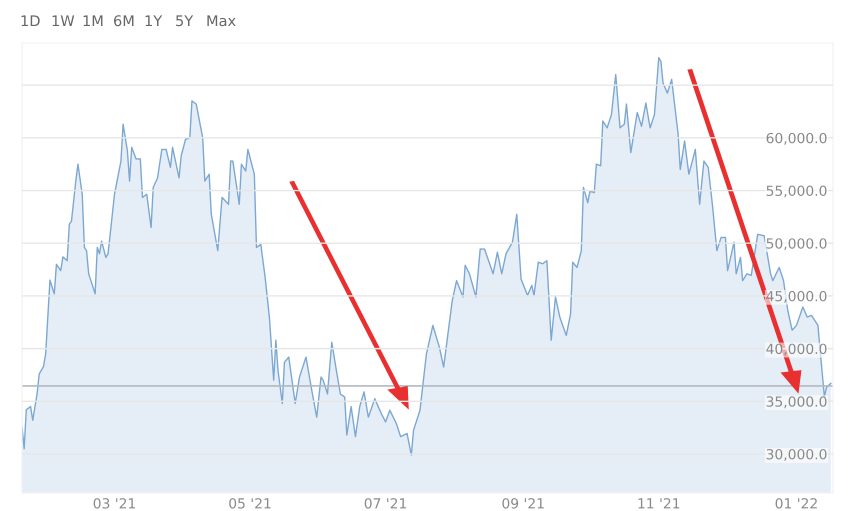 Image resolution: width=868 pixels, height=511 pixels. Describe the element at coordinates (796, 402) in the screenshot. I see `y-tick-label: 35,000.0` at that location.